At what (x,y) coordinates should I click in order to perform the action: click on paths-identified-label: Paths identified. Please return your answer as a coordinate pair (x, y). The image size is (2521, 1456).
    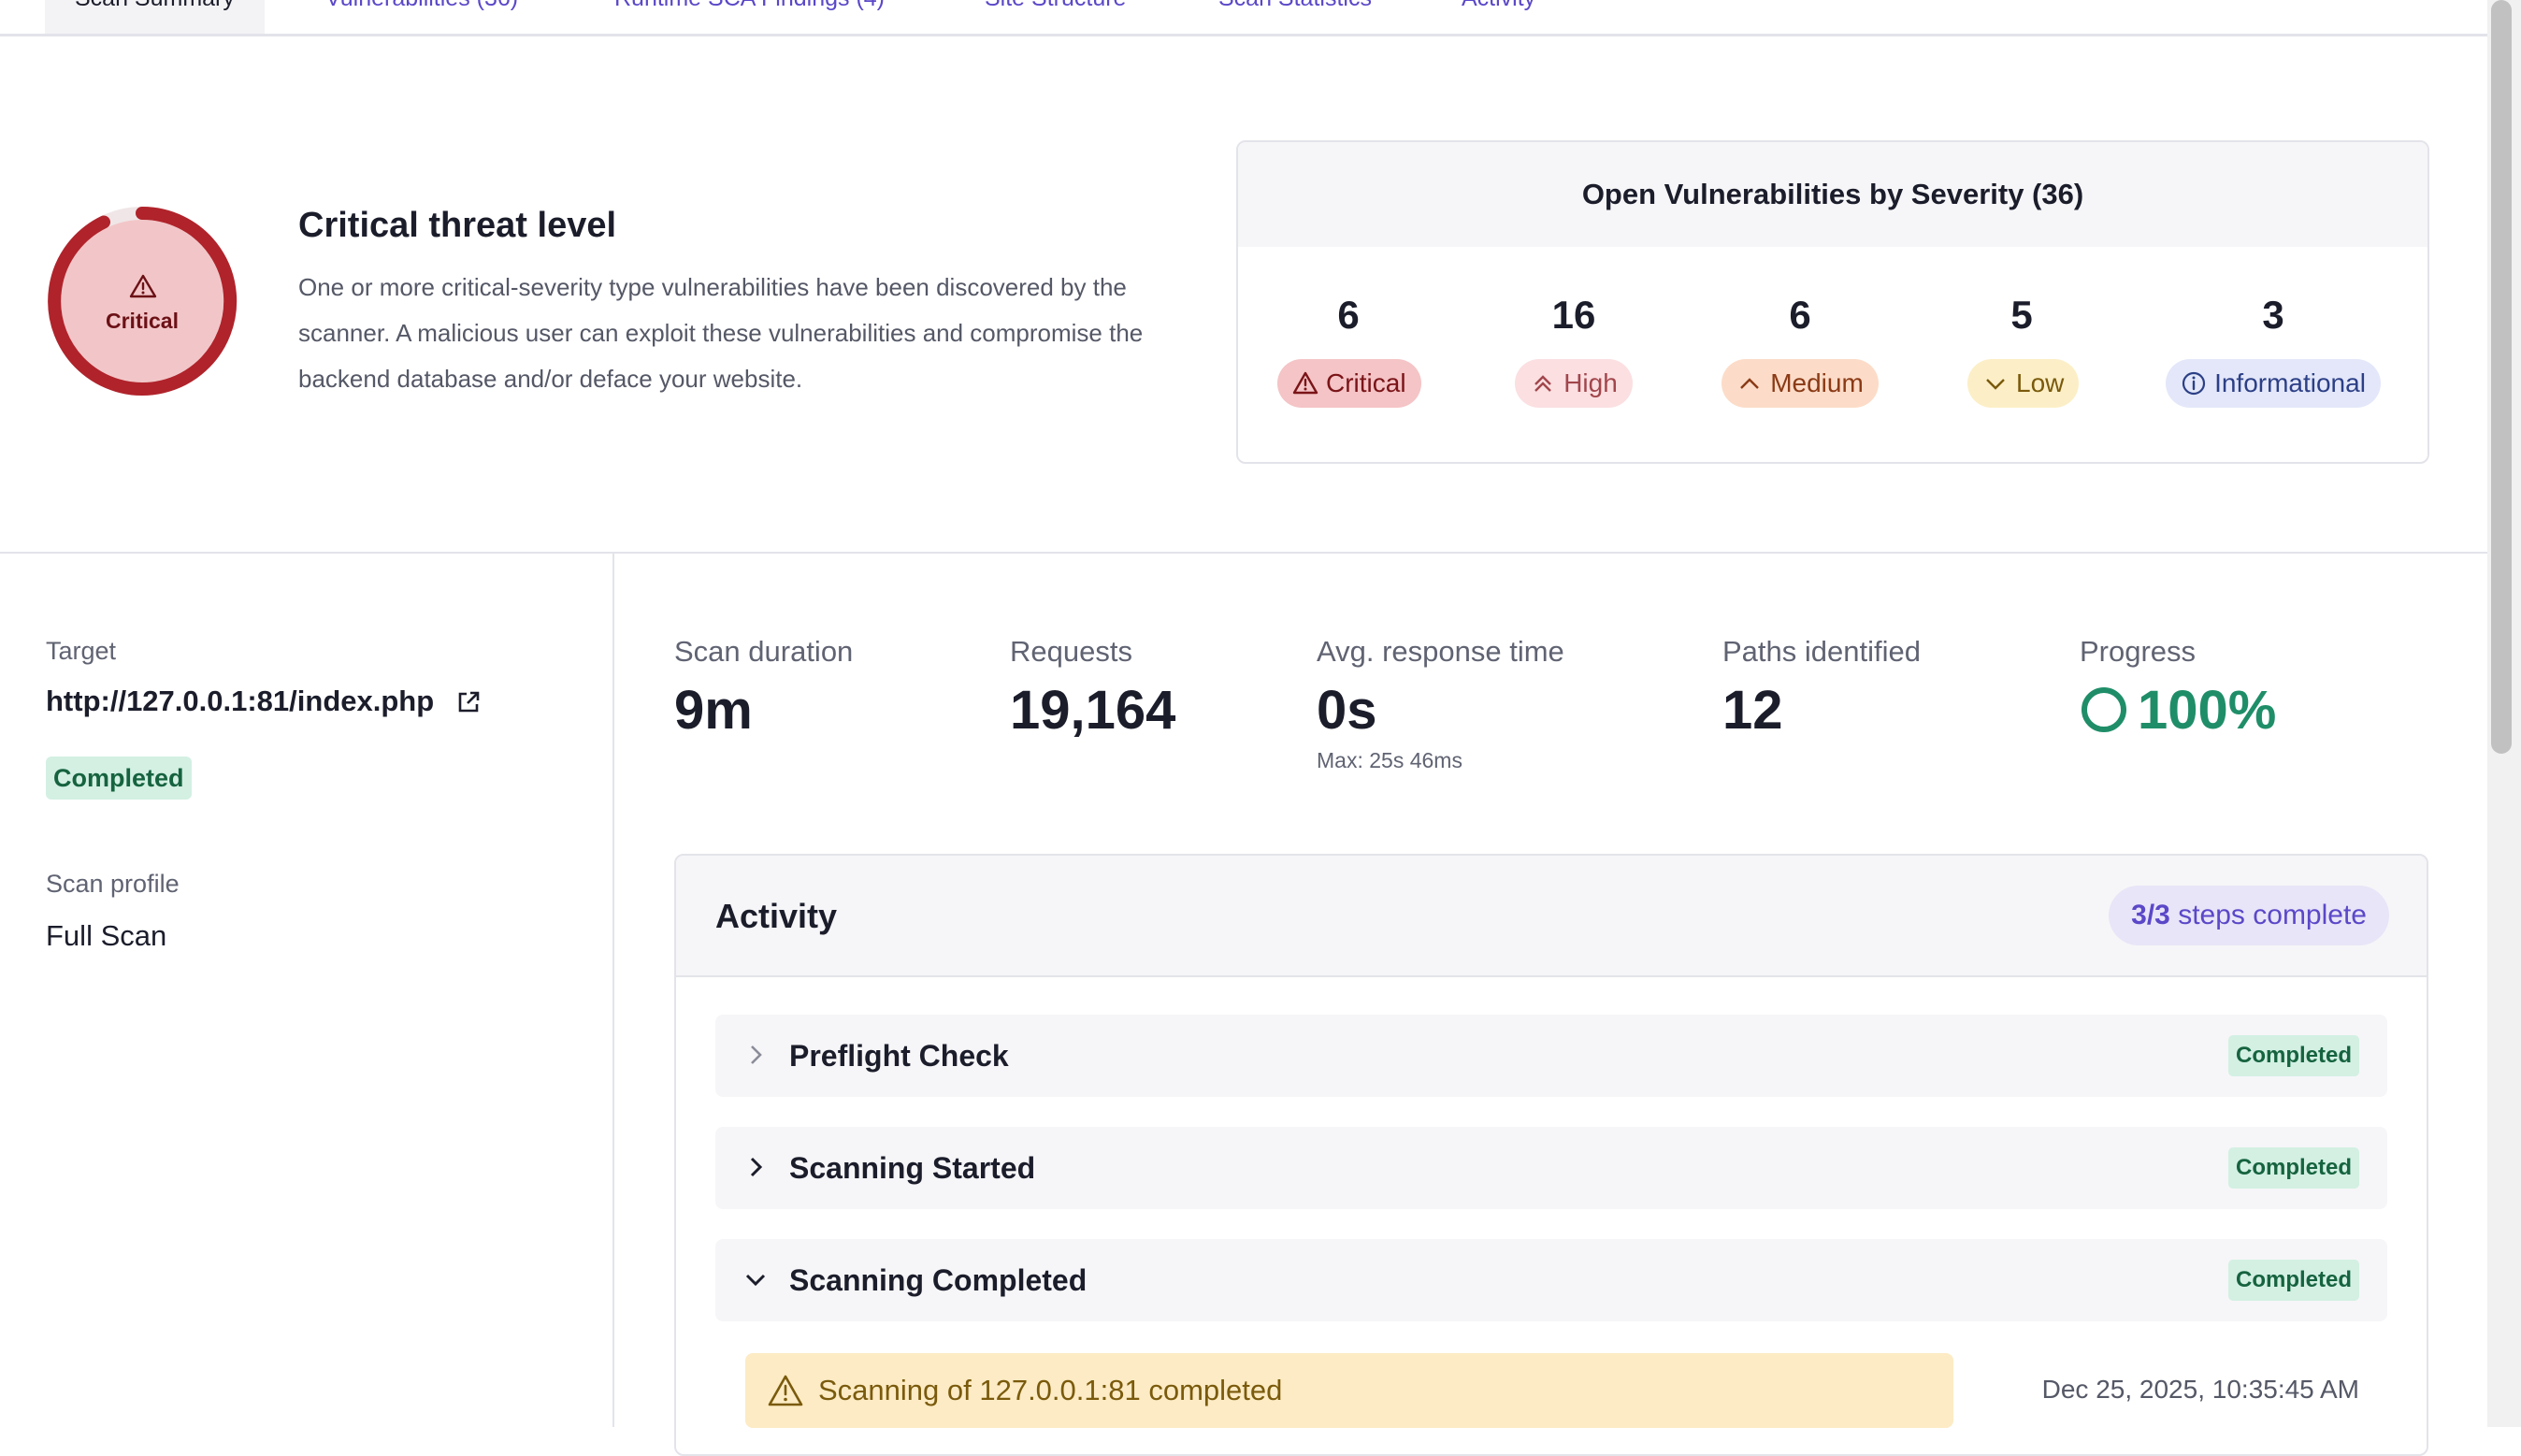
    Looking at the image, I should click on (1821, 651).